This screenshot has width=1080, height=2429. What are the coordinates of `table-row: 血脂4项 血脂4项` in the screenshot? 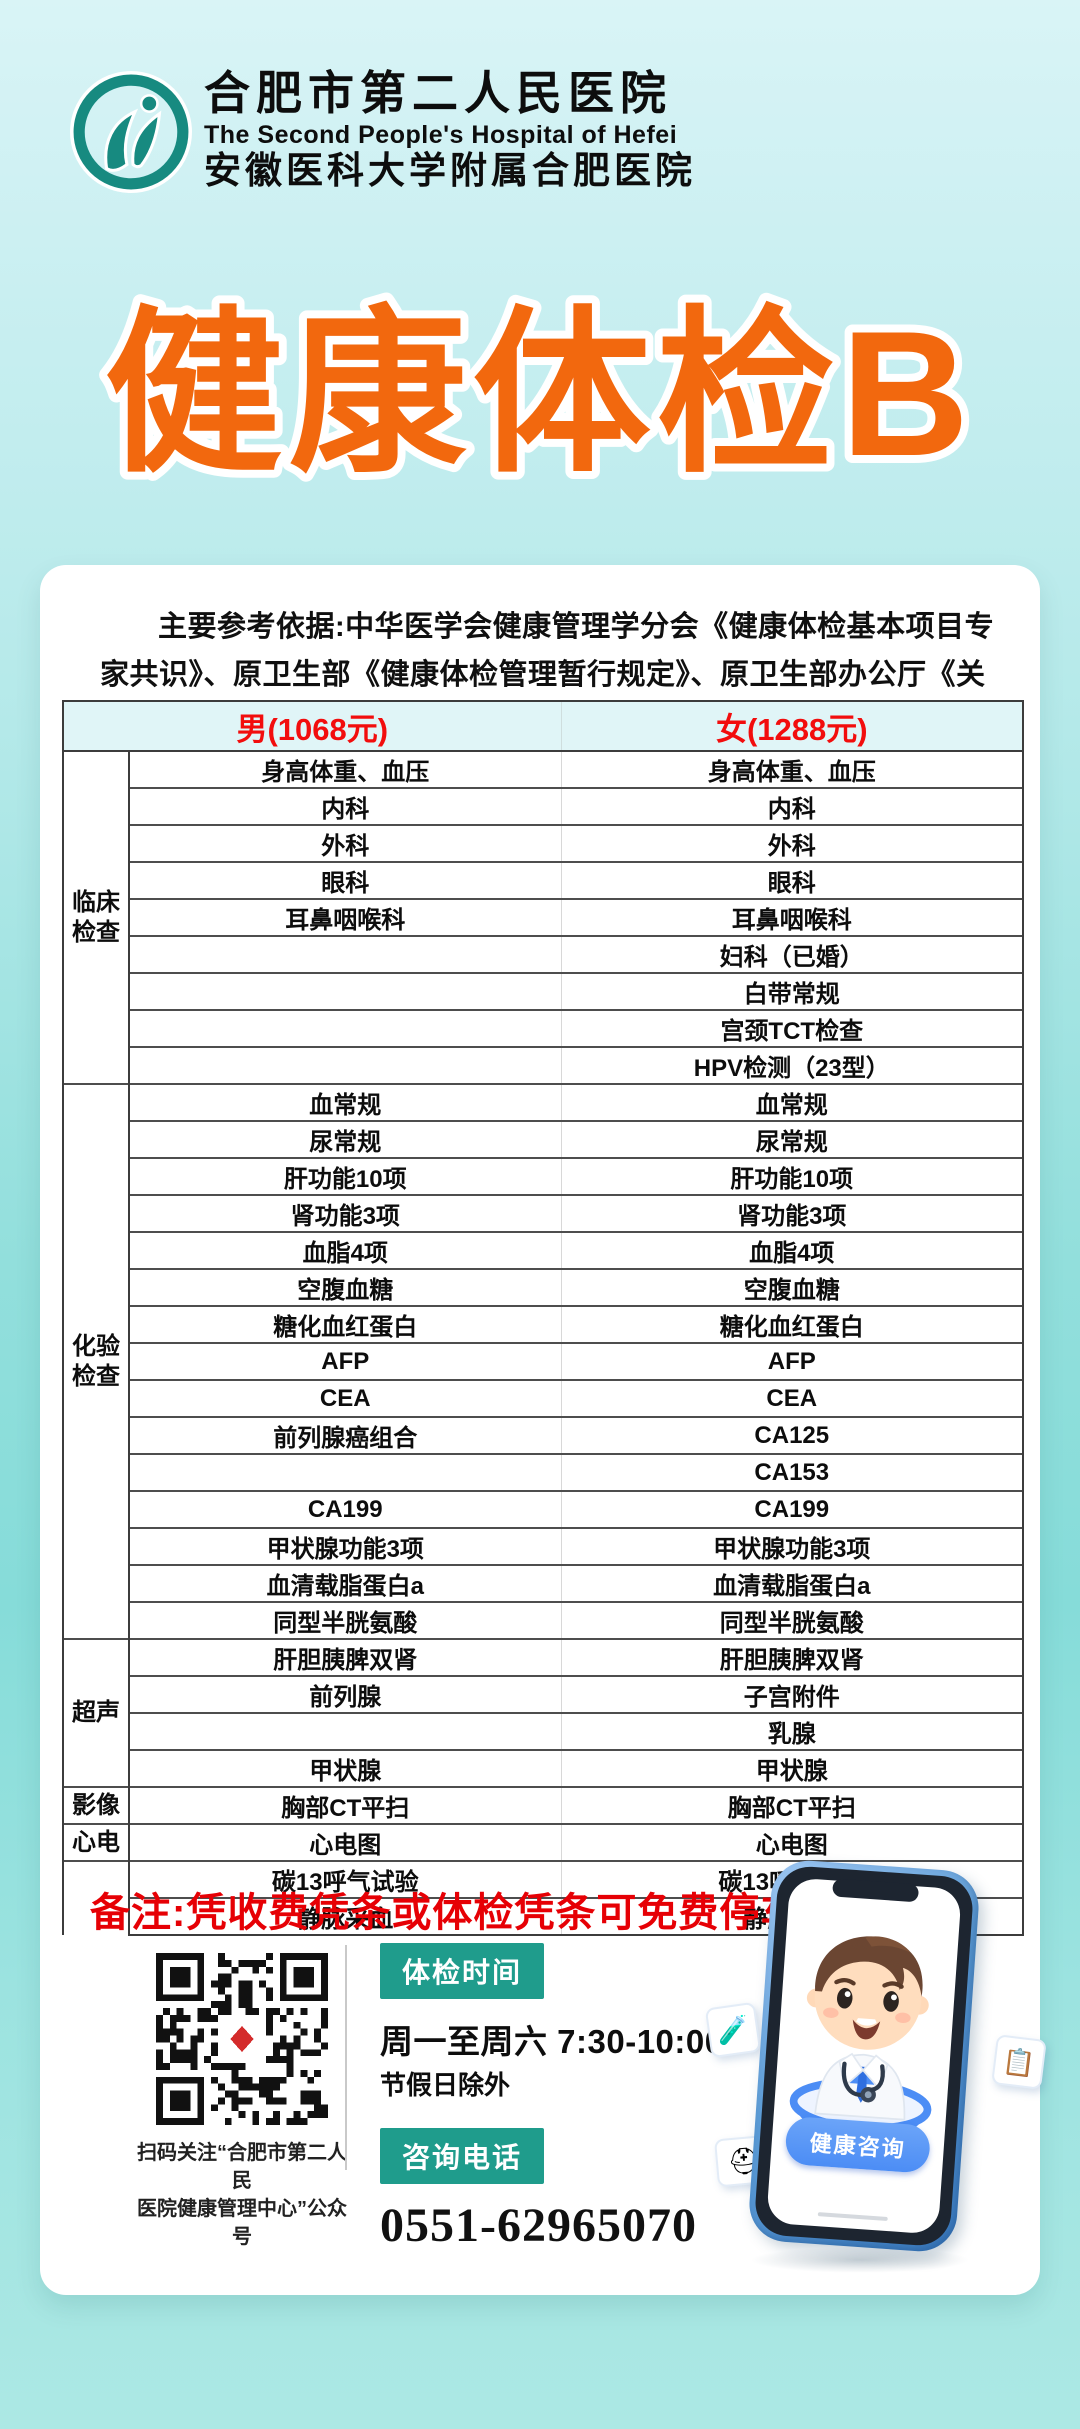 It's located at (544, 1250).